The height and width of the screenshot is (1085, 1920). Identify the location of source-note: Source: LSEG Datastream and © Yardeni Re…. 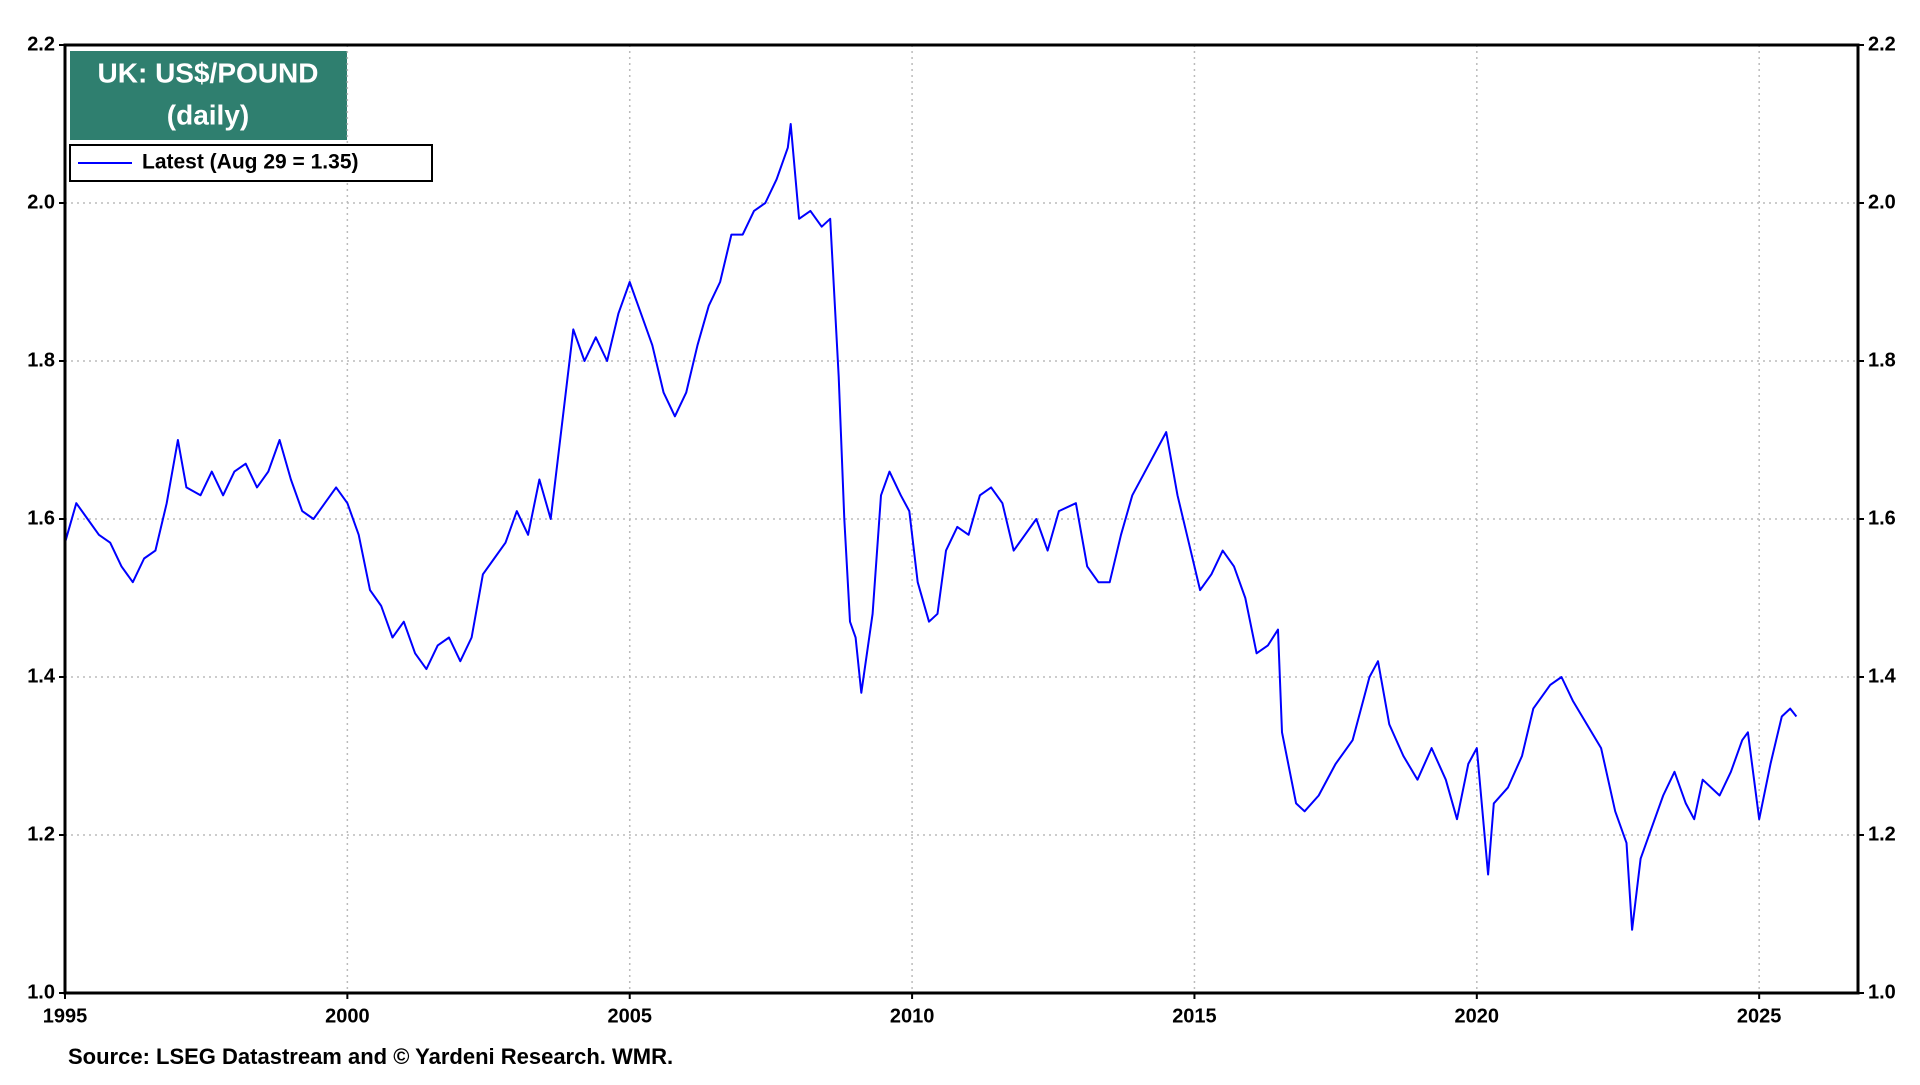
(370, 1056).